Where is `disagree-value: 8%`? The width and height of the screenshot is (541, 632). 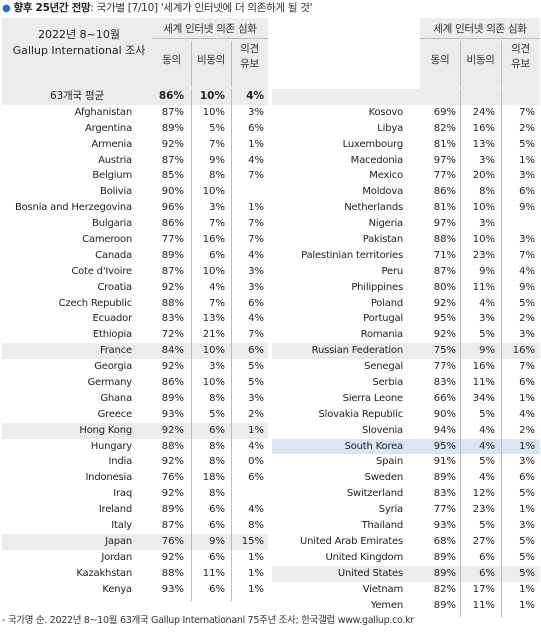 disagree-value: 8% is located at coordinates (217, 176).